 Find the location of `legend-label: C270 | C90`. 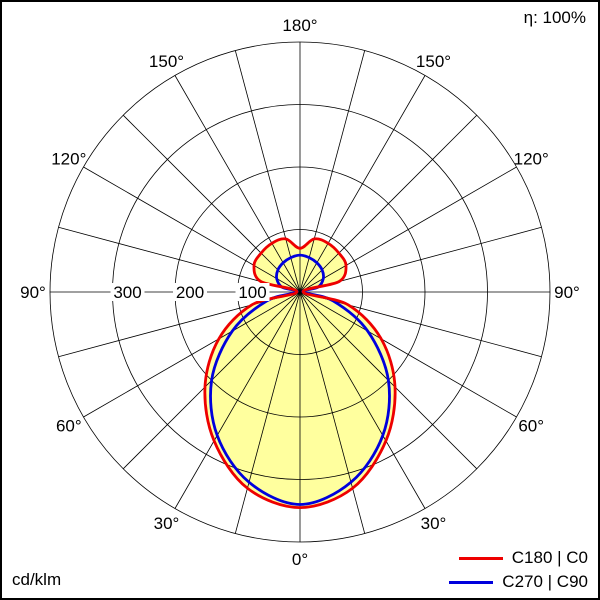

legend-label: C270 | C90 is located at coordinates (545, 581).